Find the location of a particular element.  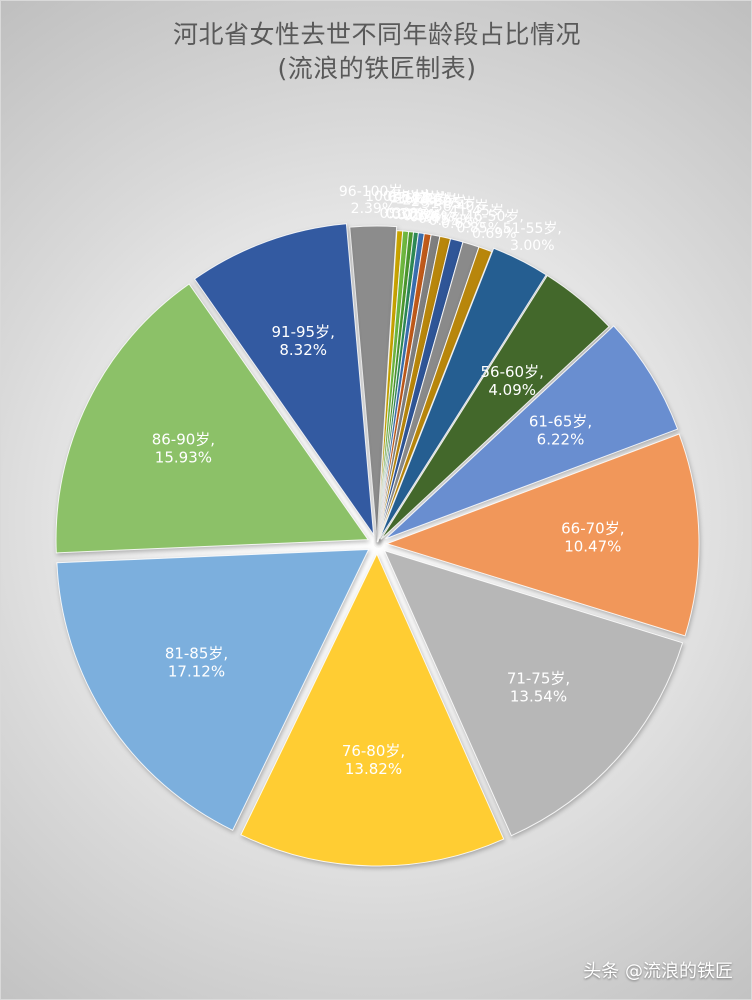

pie-label-percent: 0.65% is located at coordinates (463, 224).